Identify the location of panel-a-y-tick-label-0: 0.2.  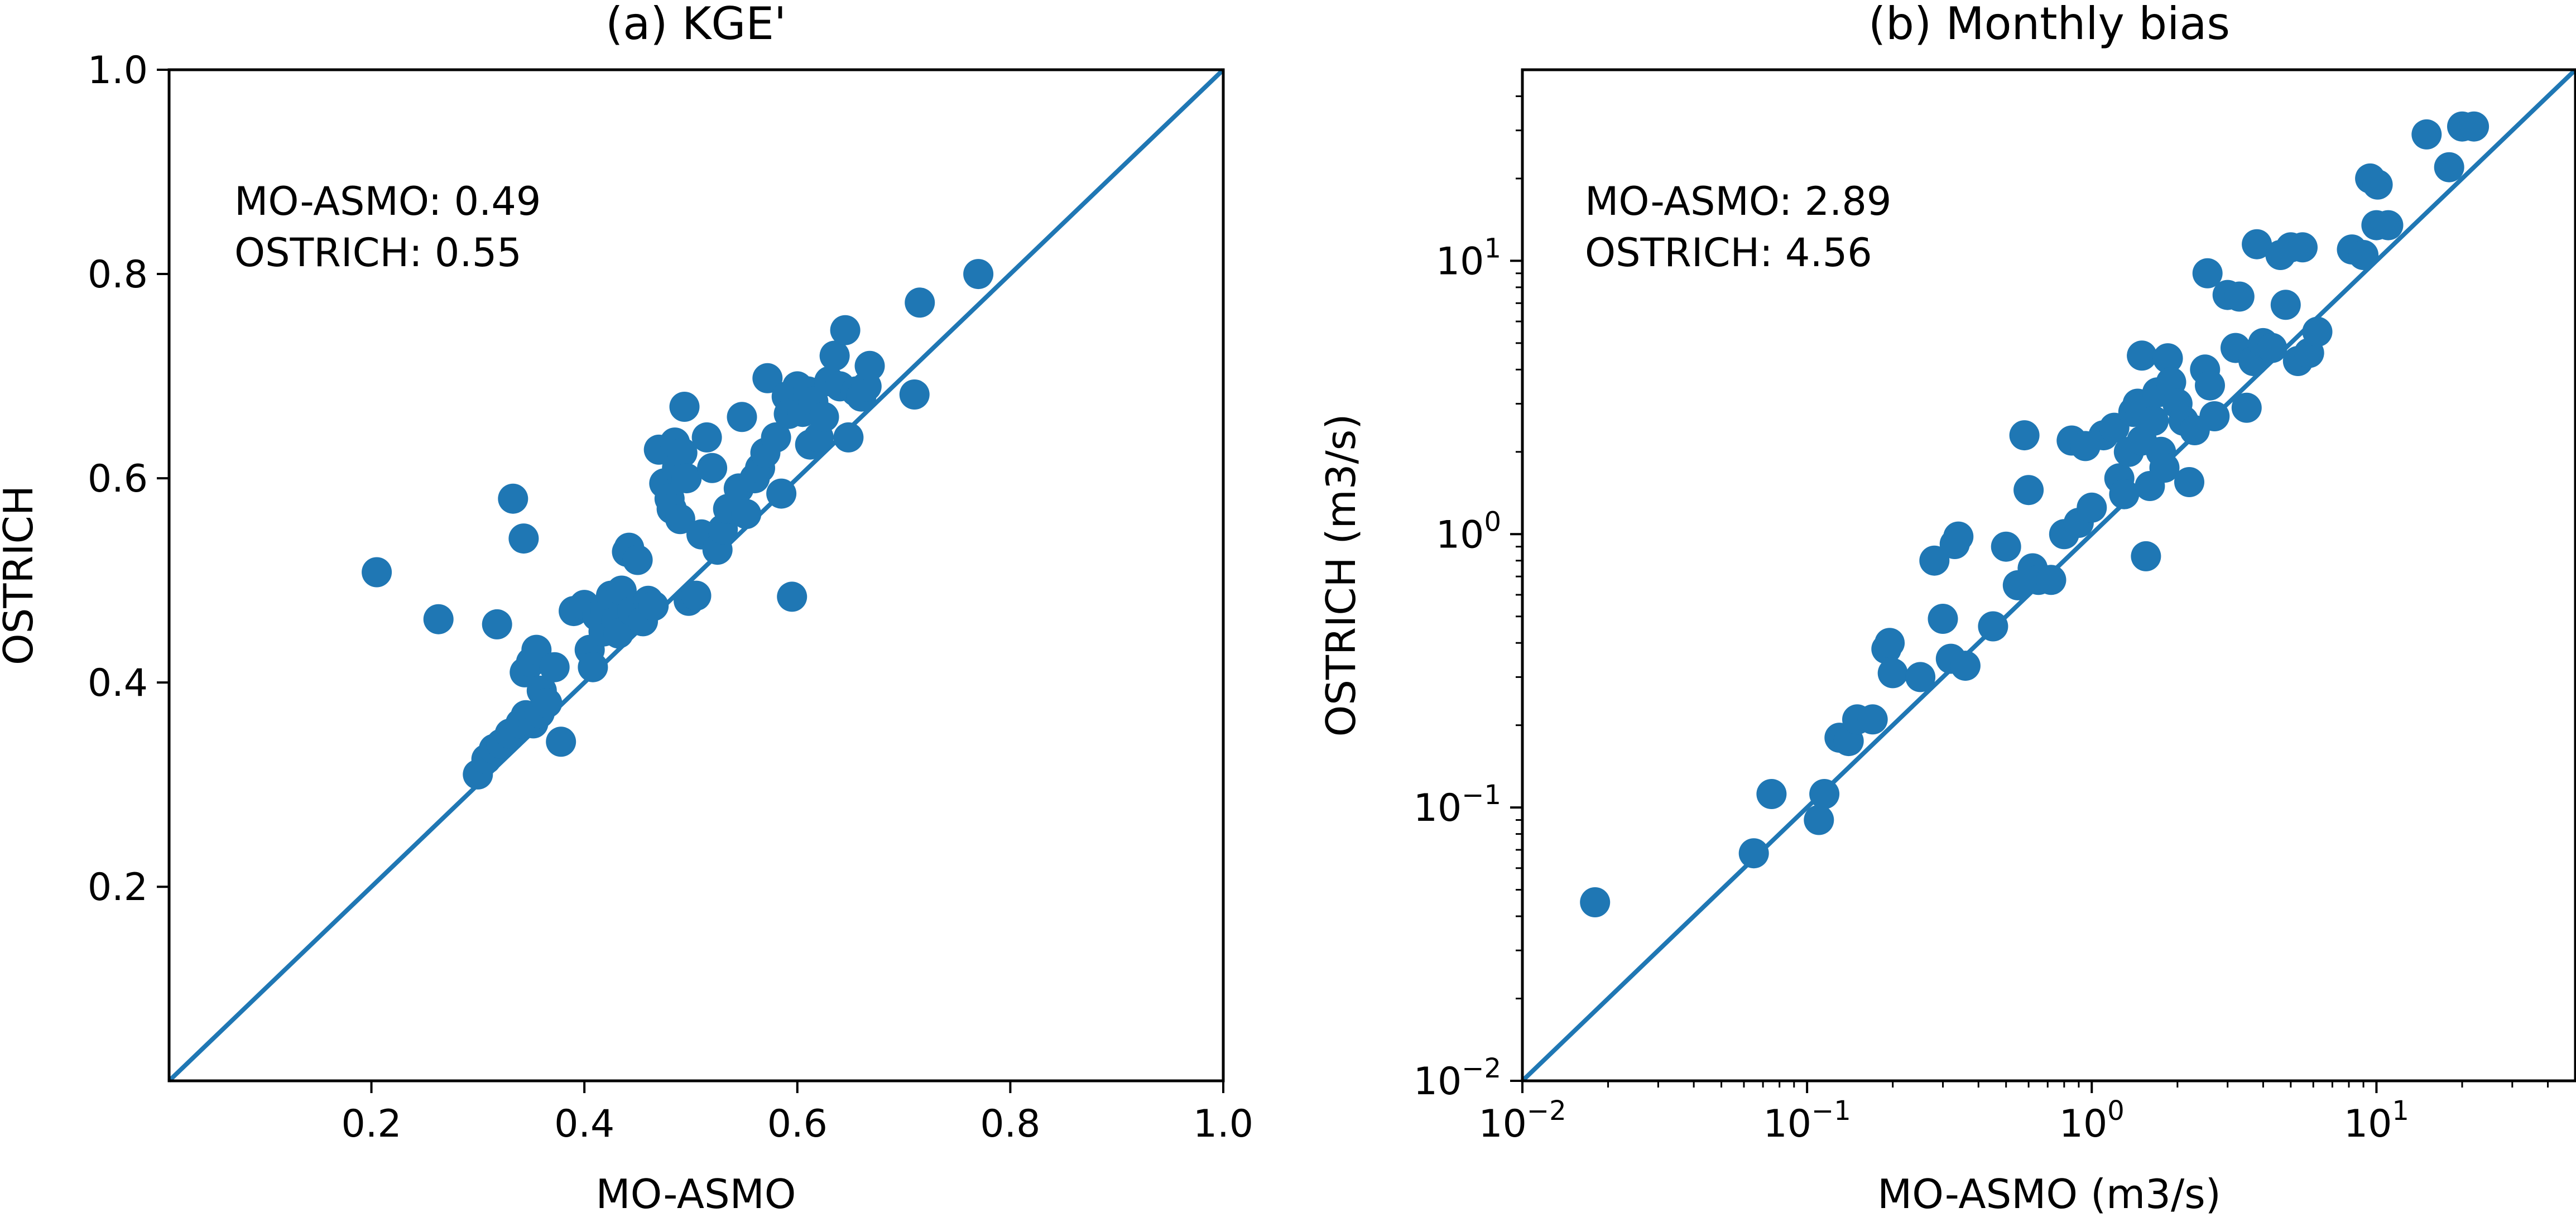
(118, 887).